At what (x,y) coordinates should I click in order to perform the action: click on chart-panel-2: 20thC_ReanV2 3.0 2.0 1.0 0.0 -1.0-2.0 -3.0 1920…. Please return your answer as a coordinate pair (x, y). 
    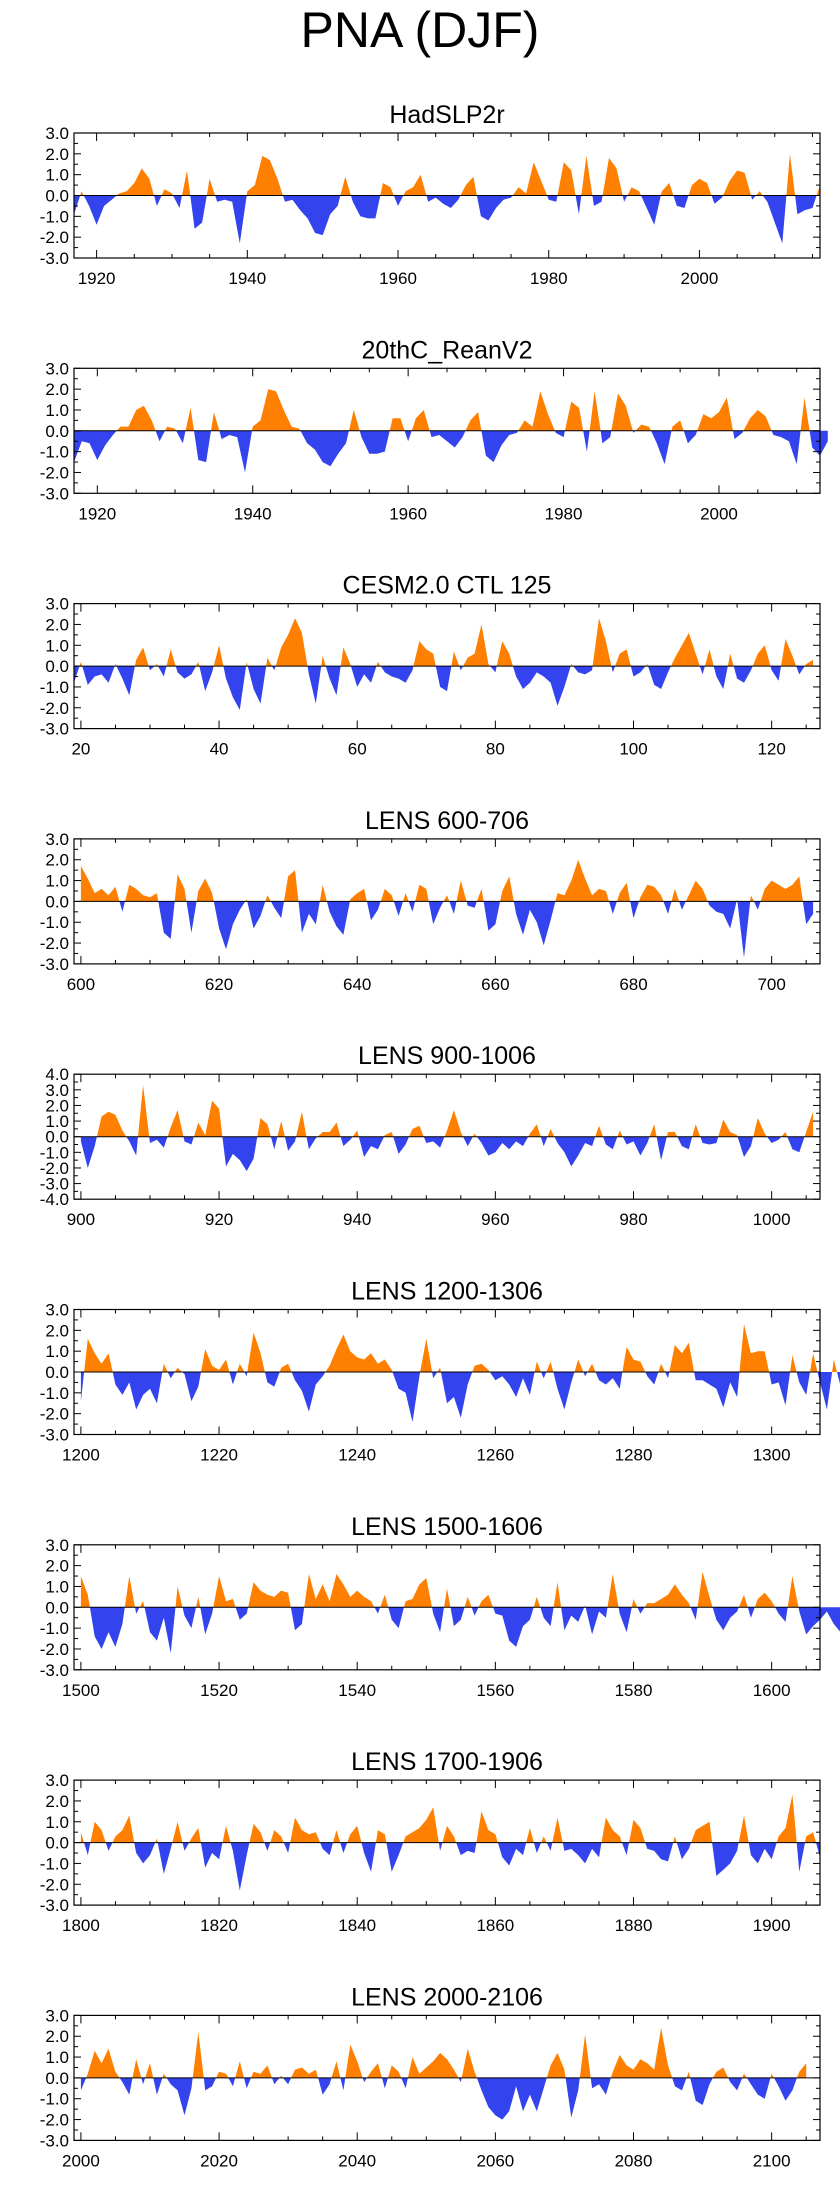
    Looking at the image, I should click on (434, 429).